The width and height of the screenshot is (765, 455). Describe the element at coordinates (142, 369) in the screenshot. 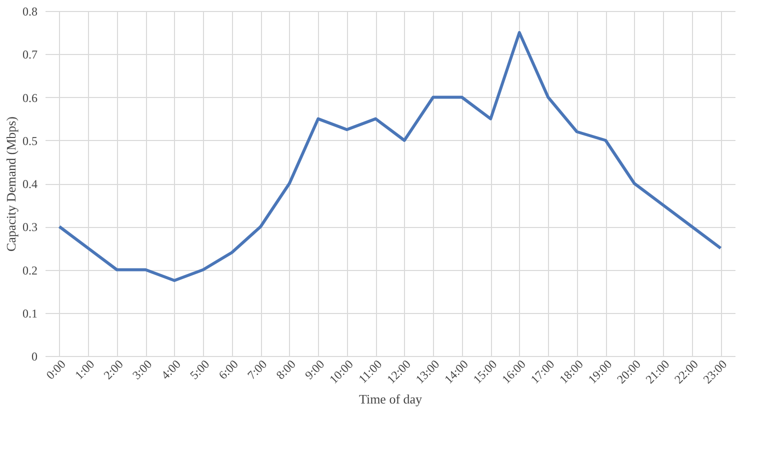

I see `x-tick-label: 3:00` at that location.